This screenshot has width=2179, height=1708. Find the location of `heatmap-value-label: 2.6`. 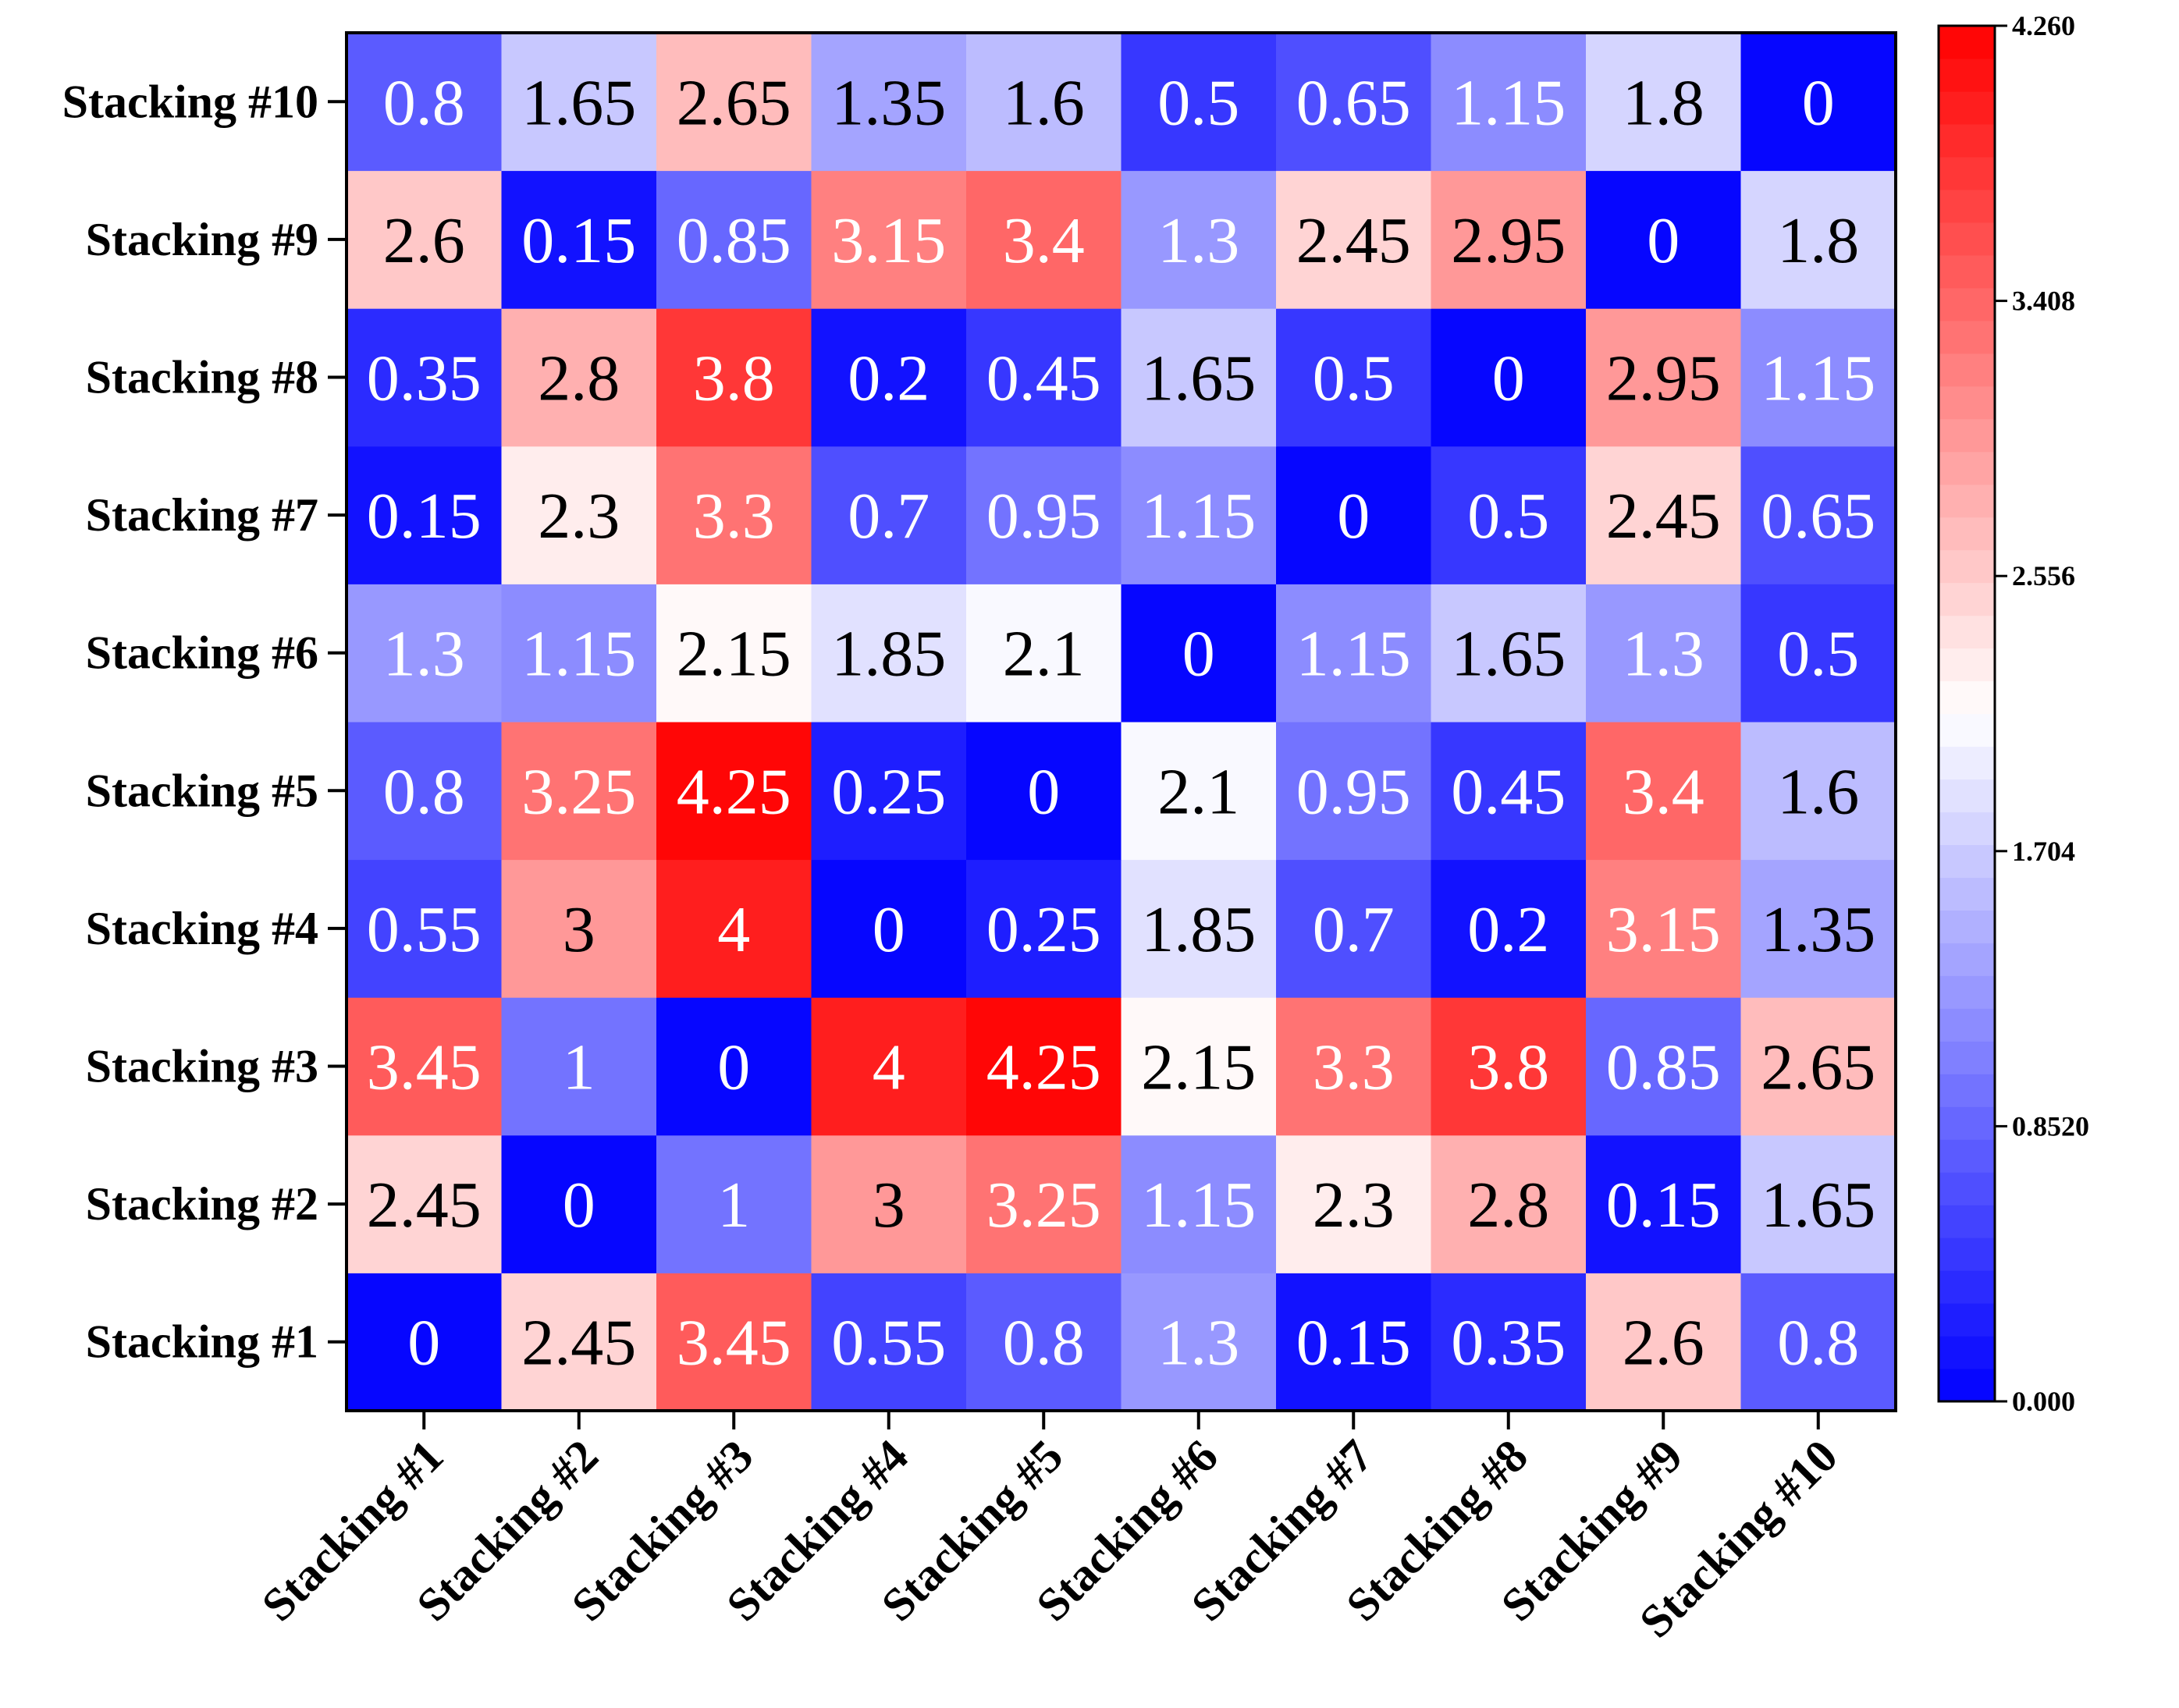

heatmap-value-label: 2.6 is located at coordinates (424, 240).